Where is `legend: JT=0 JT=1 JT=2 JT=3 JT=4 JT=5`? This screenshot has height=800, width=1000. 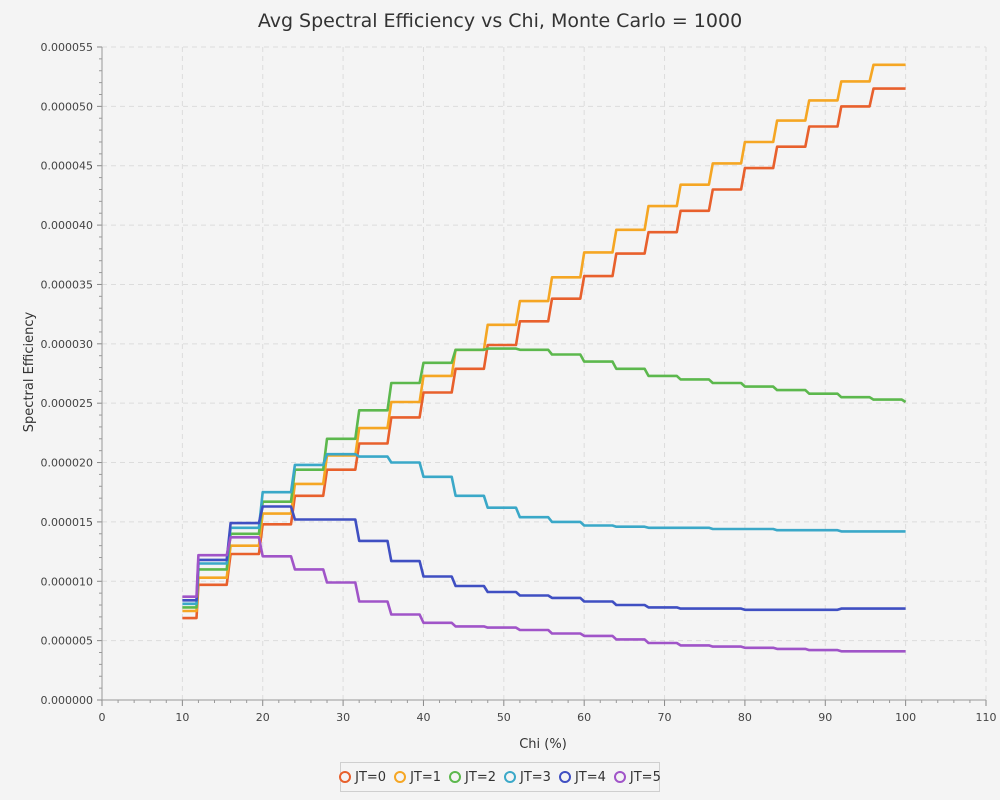 legend: JT=0 JT=1 JT=2 JT=3 JT=4 JT=5 is located at coordinates (500, 777).